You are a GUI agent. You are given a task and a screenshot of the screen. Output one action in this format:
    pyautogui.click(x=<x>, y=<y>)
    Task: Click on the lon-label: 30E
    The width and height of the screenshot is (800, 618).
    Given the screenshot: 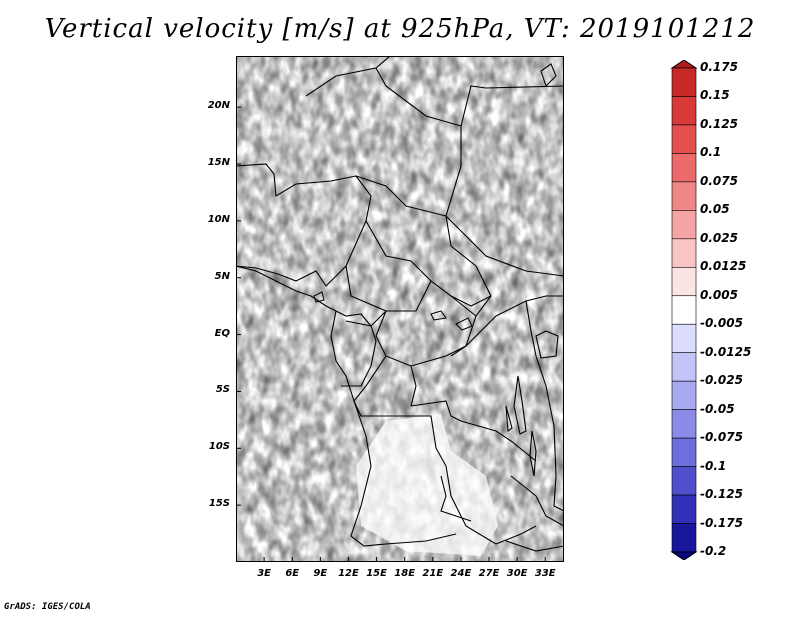 What is the action you would take?
    pyautogui.click(x=517, y=573)
    